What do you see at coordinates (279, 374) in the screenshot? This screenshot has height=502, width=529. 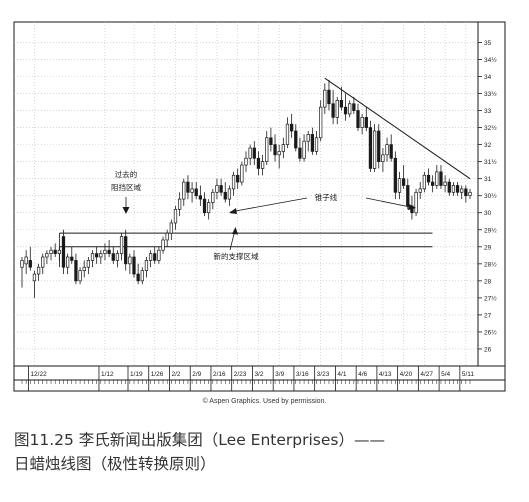 I see `x-tick-label: 3/9` at bounding box center [279, 374].